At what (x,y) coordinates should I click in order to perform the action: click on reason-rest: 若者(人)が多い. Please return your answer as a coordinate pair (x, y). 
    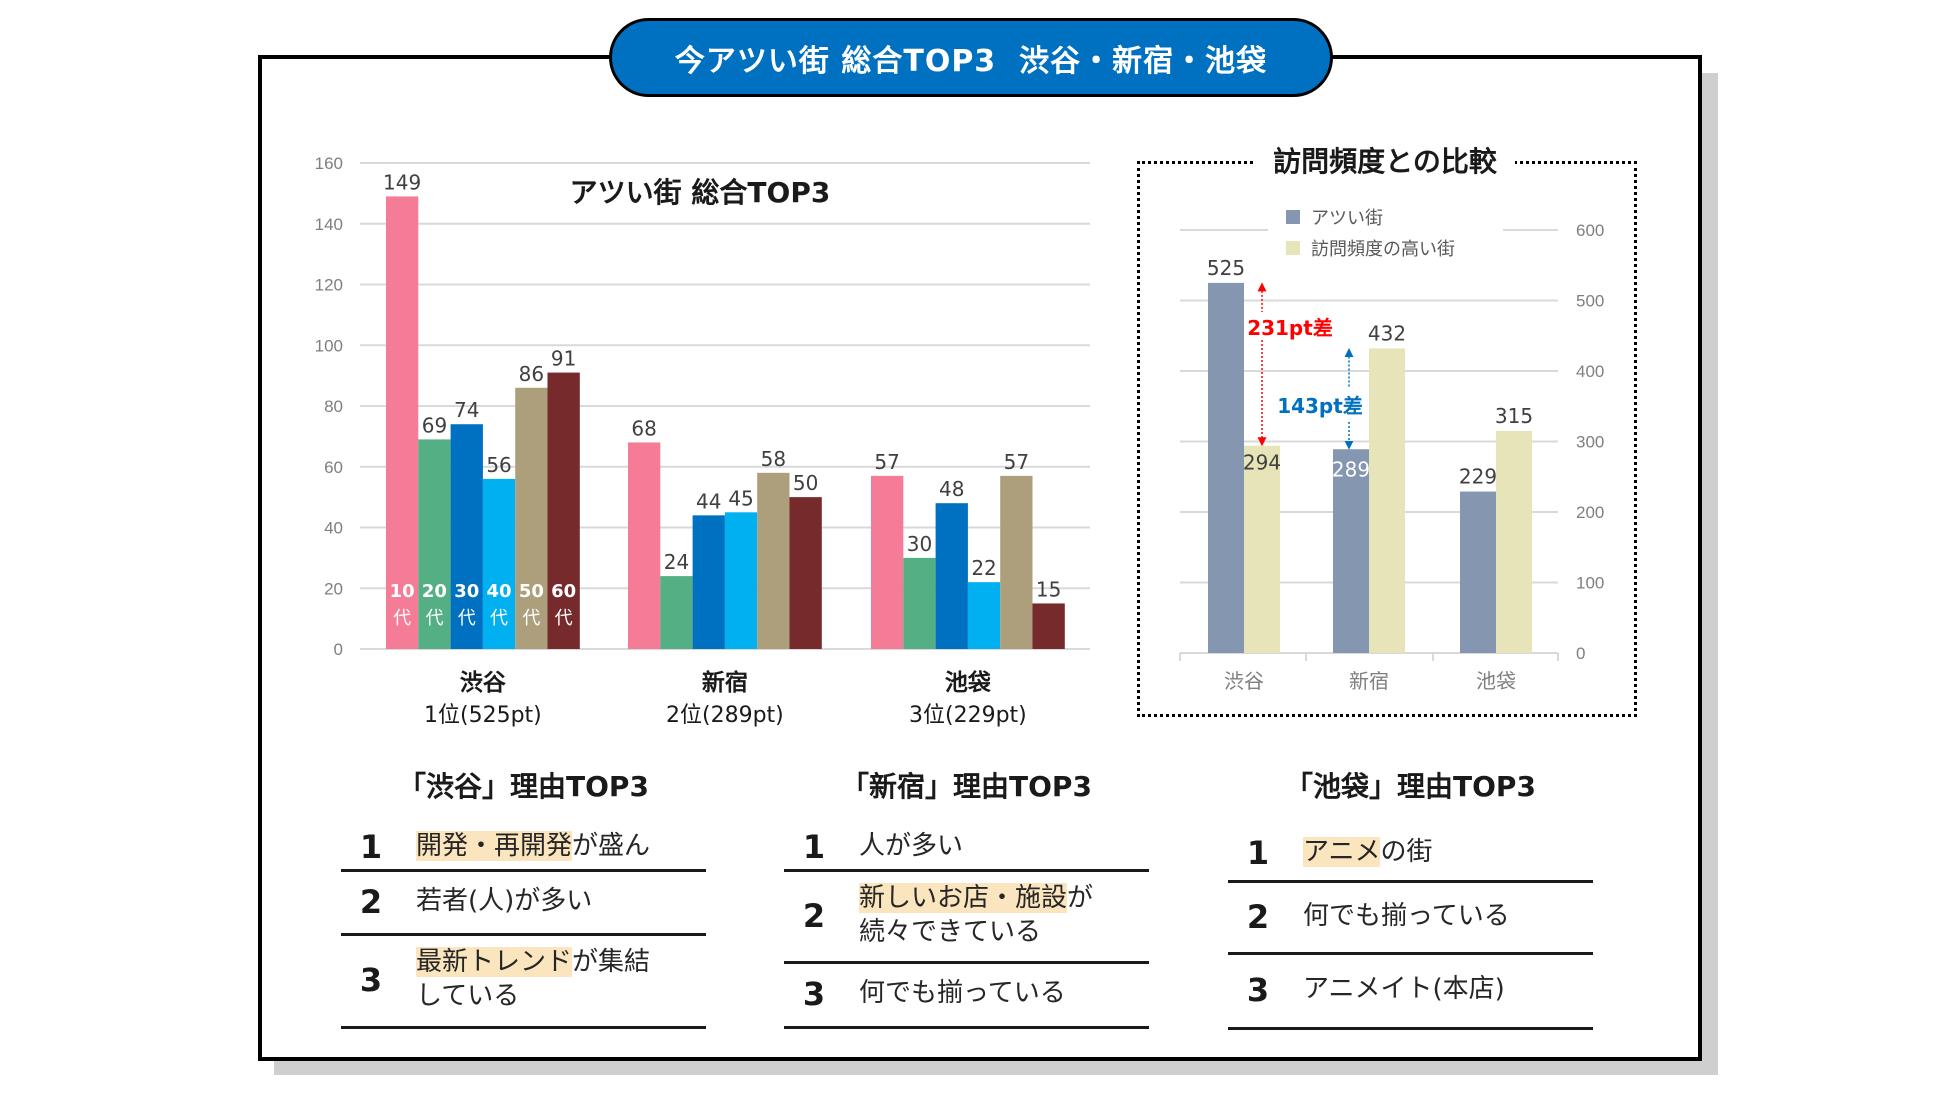
    Looking at the image, I should click on (504, 900).